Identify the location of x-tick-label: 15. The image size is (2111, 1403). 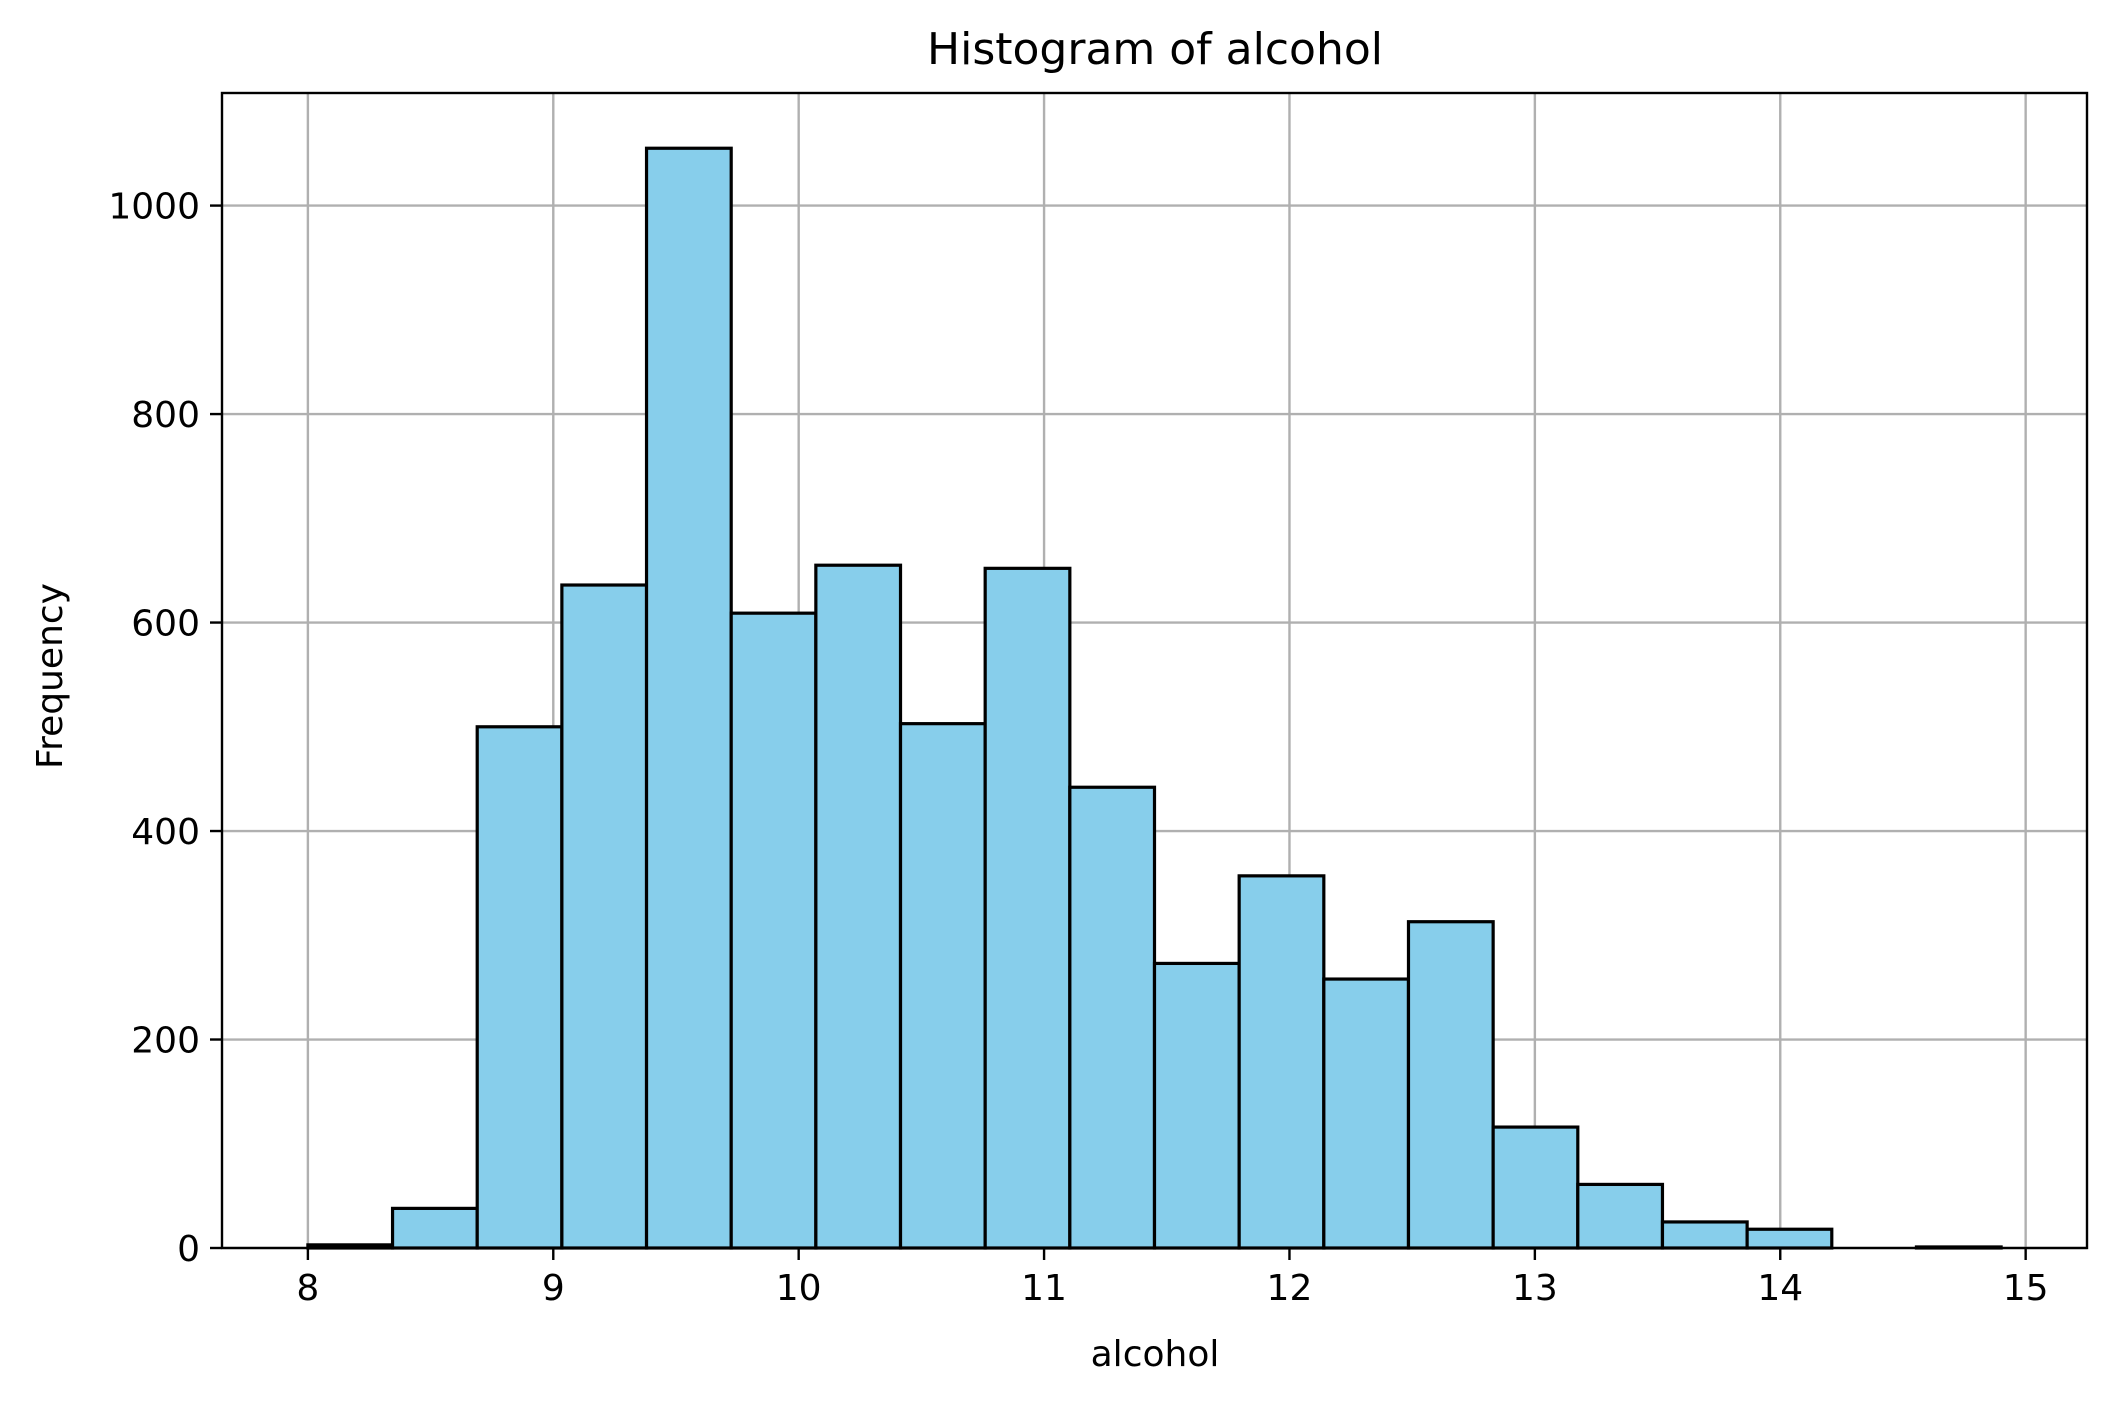
(2026, 1288).